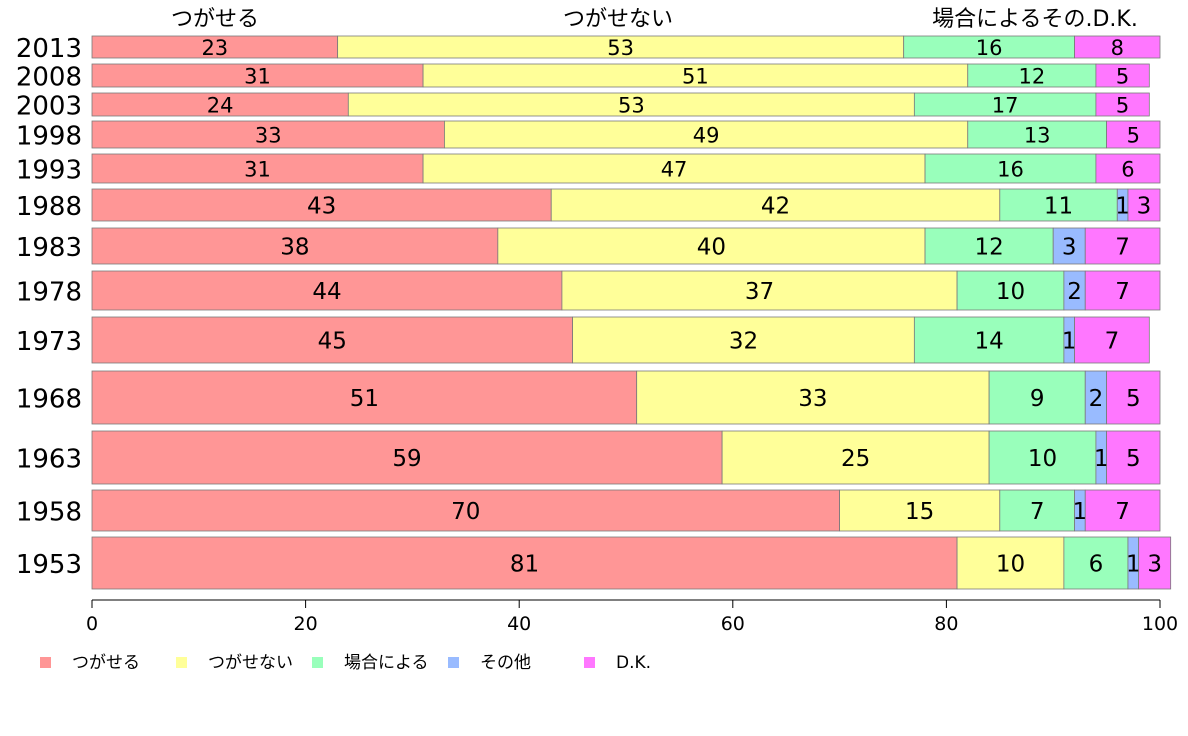 The image size is (1188, 736). I want to click on data-label: 47, so click(674, 169).